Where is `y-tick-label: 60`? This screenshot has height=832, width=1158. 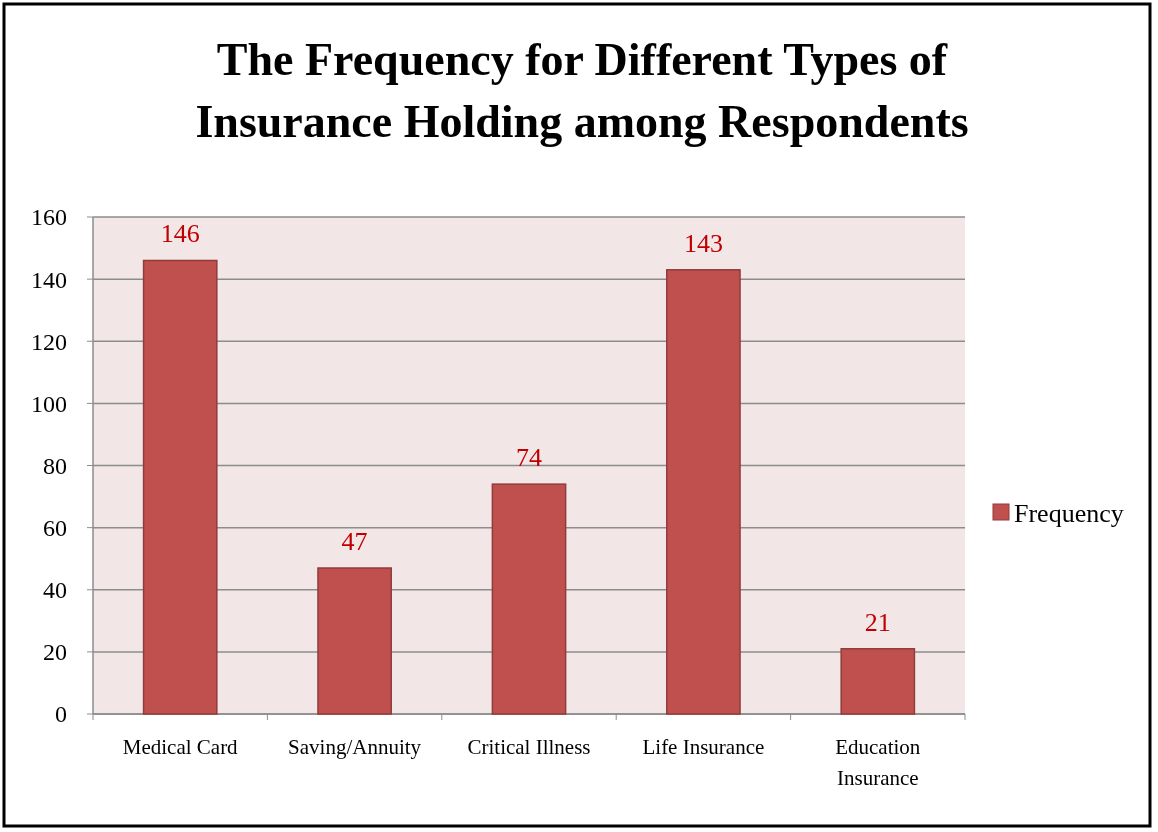 y-tick-label: 60 is located at coordinates (55, 528).